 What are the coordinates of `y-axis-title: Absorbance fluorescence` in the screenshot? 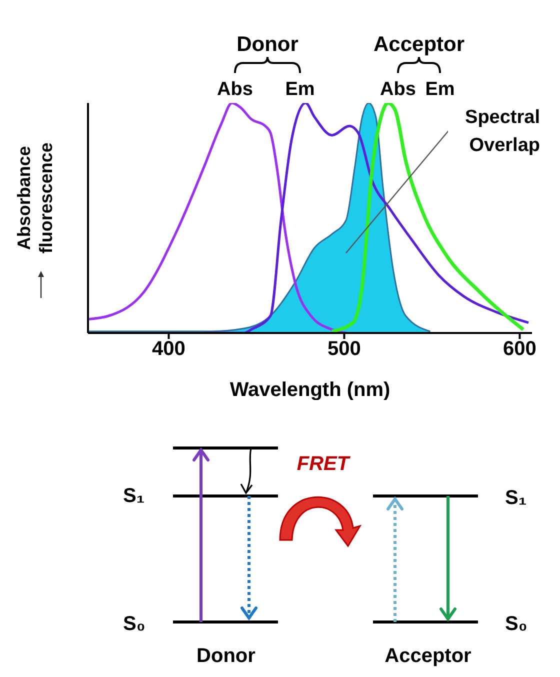 It's located at (35, 198).